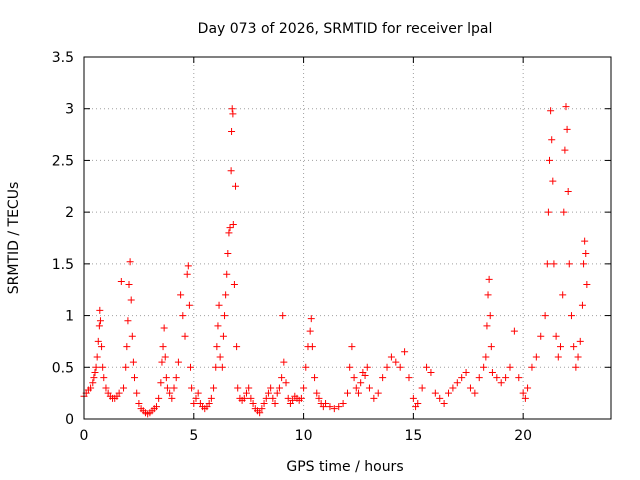 The image size is (640, 480). I want to click on y-tick-label: 3.5, so click(63, 58).